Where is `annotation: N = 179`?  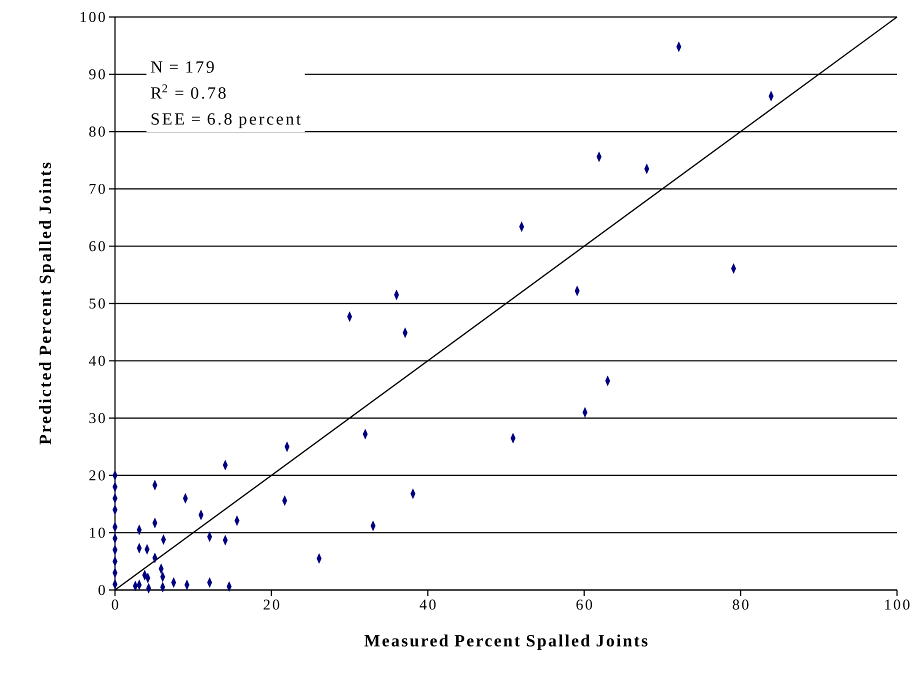 annotation: N = 179 is located at coordinates (182, 67).